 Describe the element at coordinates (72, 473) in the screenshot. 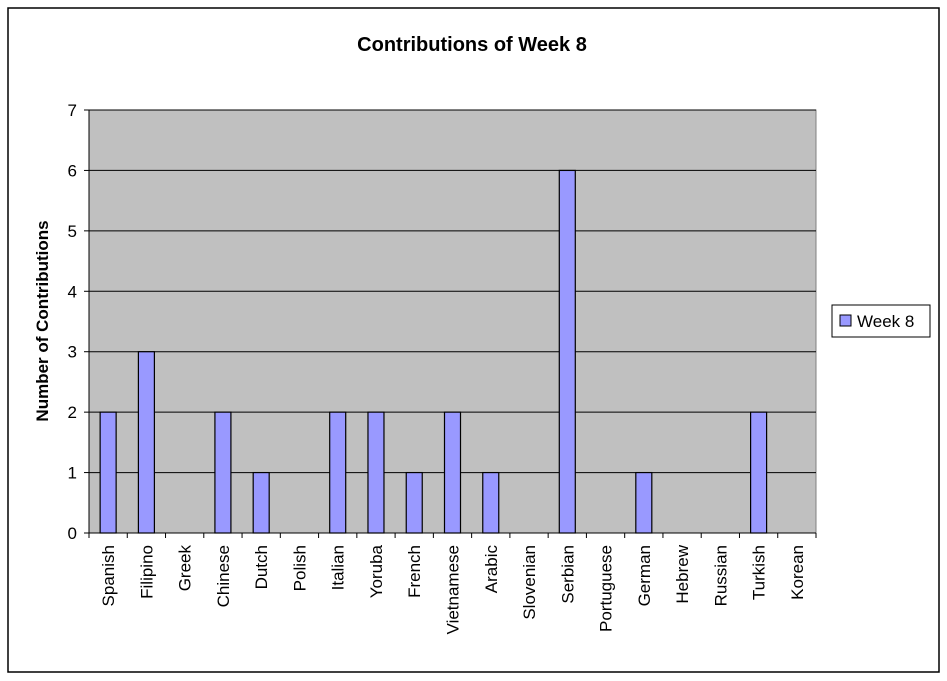

I see `y-tick-label: 1` at that location.